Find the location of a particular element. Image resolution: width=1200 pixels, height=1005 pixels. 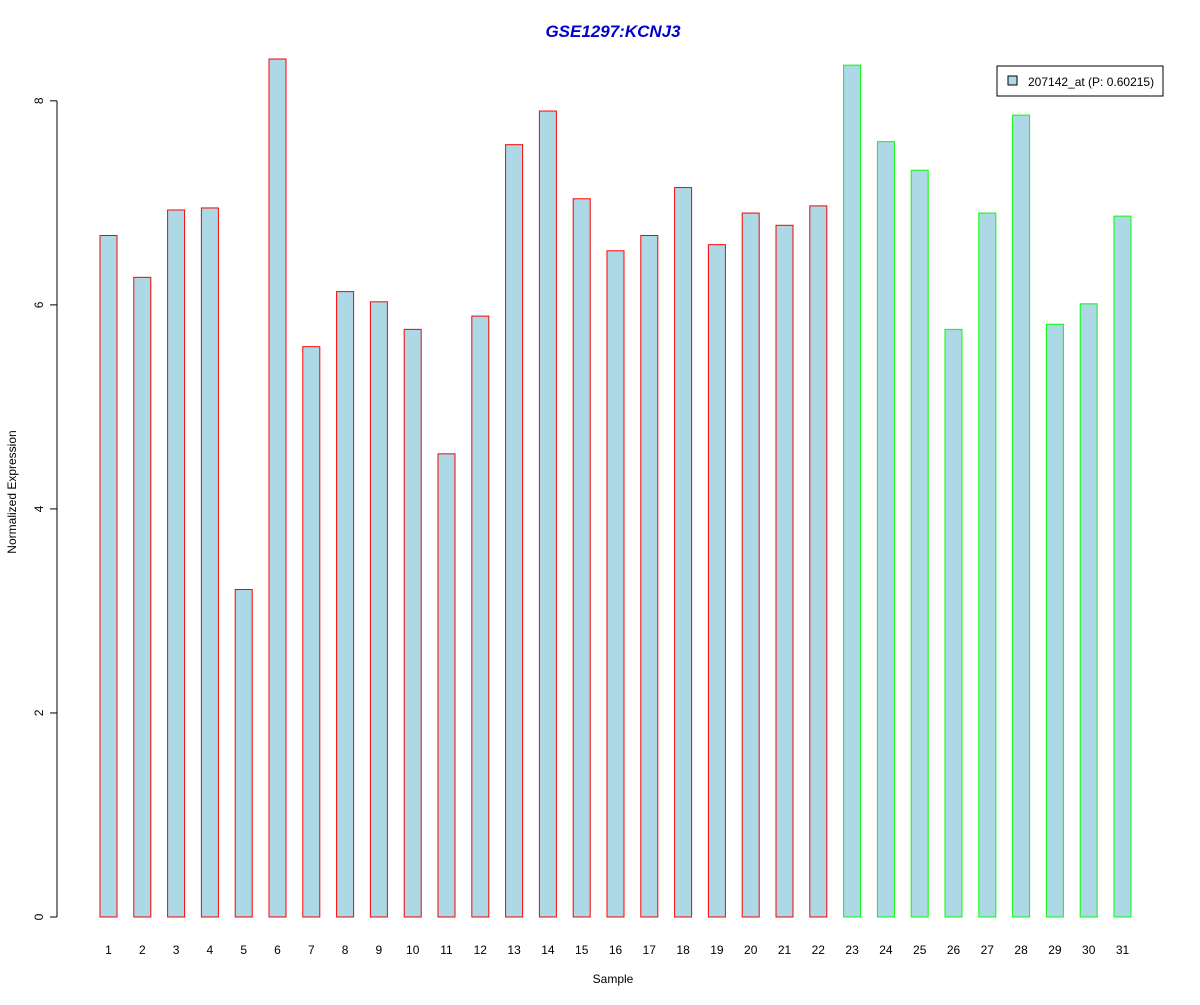

y-tick-label: 0 is located at coordinates (39, 916).